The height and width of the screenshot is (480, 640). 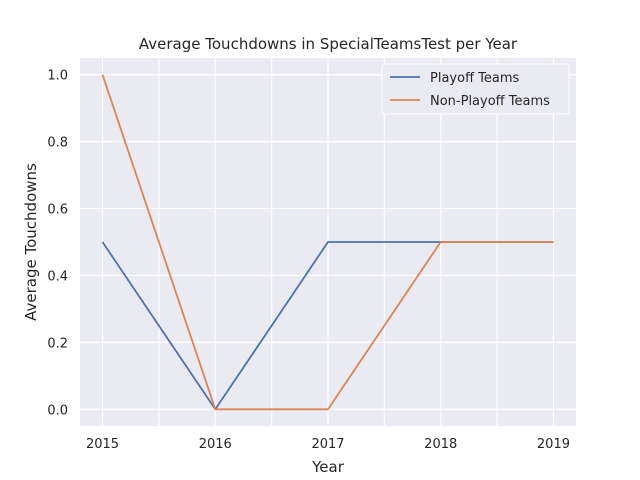 I want to click on legend: Playoff Teams Non-Playoff Teams, so click(x=475, y=89).